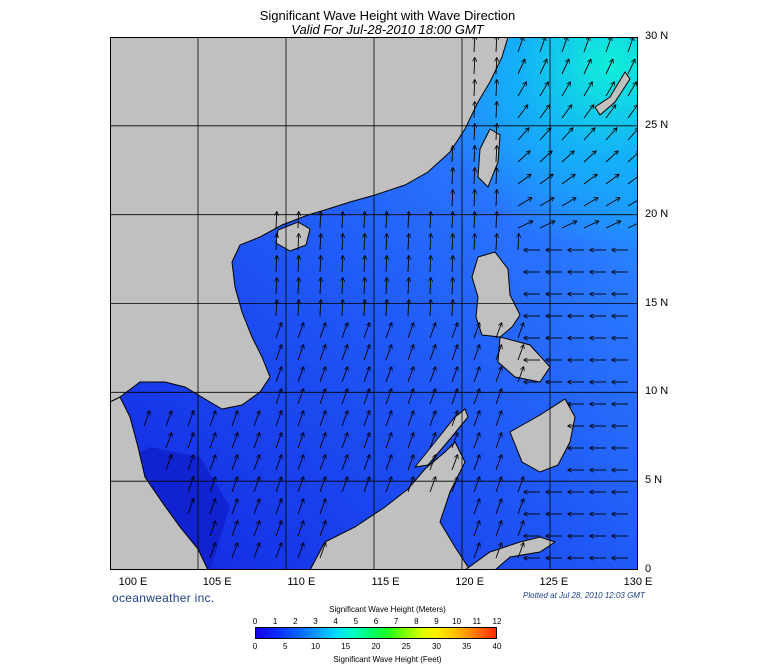 The image size is (775, 665). Describe the element at coordinates (441, 438) in the screenshot. I see `land-palawan` at that location.